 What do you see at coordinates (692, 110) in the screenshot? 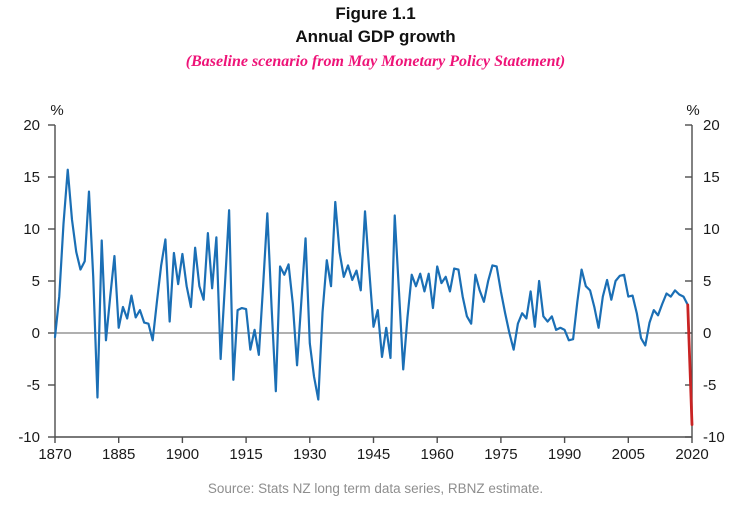
I see `percent-label-right: %` at bounding box center [692, 110].